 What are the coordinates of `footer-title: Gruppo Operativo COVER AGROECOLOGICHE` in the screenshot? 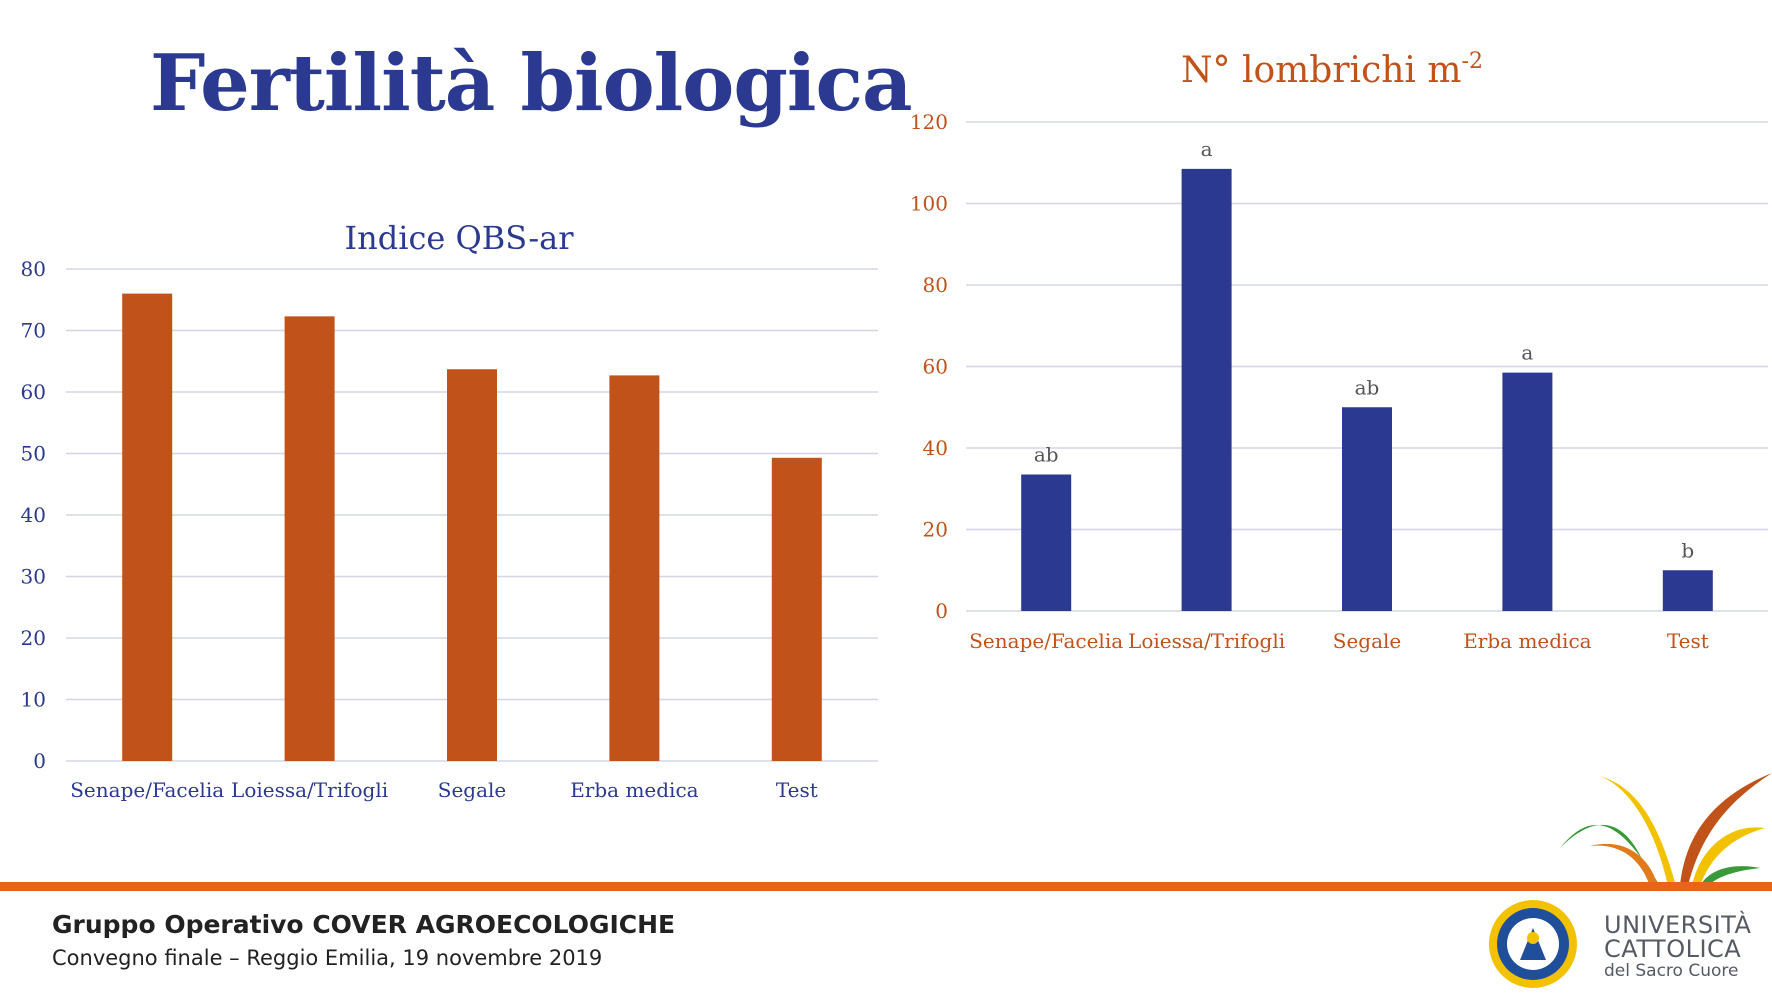 It's located at (364, 924).